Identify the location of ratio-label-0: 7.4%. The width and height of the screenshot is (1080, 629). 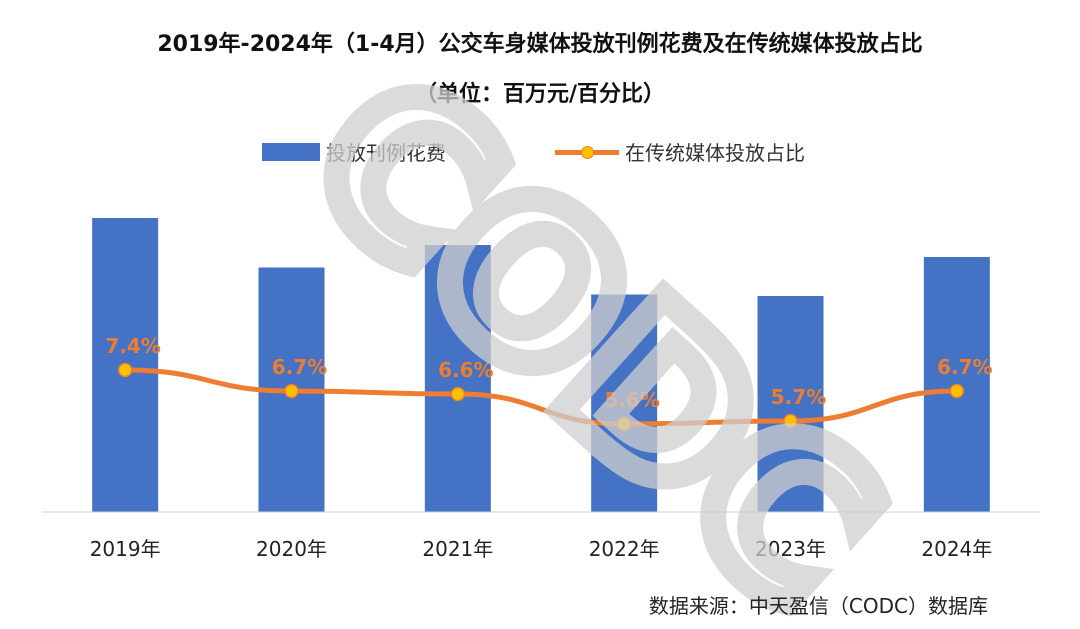
(132, 346).